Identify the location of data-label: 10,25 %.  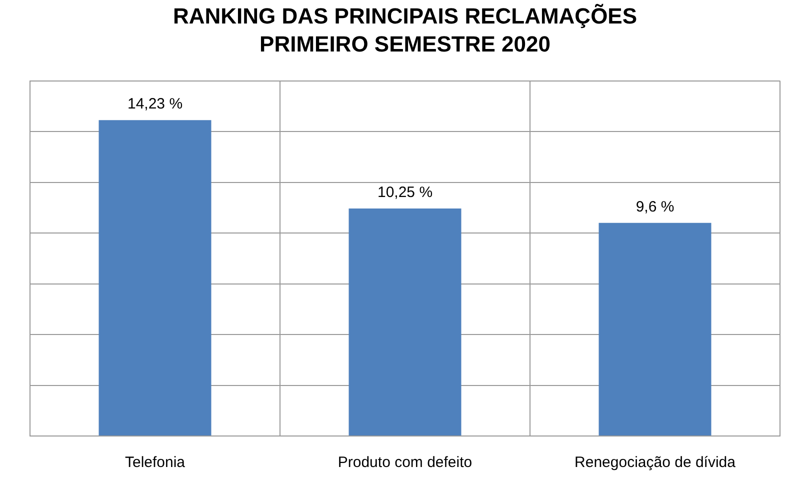
(405, 193).